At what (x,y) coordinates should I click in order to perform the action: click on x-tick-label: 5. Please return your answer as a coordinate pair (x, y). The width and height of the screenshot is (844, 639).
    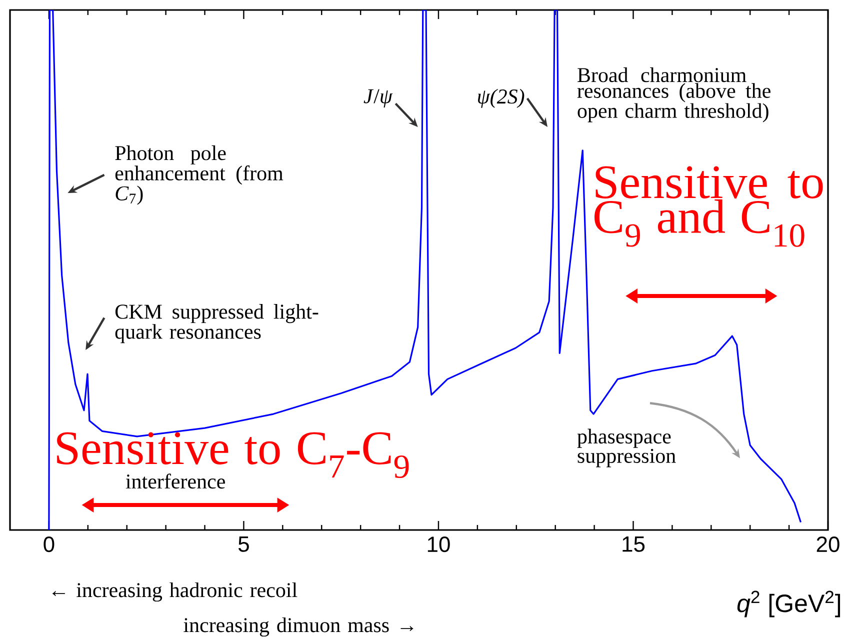
    Looking at the image, I should click on (243, 544).